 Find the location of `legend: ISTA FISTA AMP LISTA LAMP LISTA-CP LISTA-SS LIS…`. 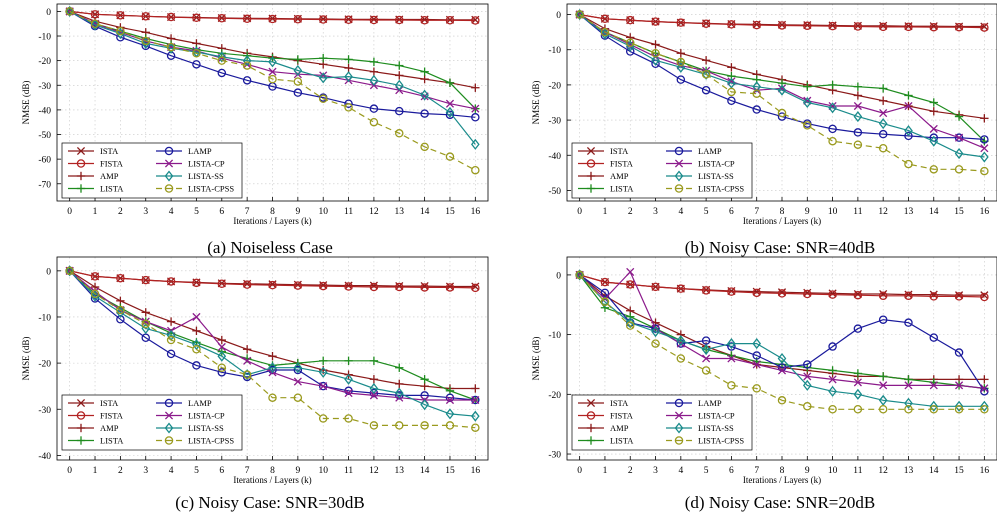

legend: ISTA FISTA AMP LISTA LAMP LISTA-CP LISTA-SS LIS… is located at coordinates (662, 170).